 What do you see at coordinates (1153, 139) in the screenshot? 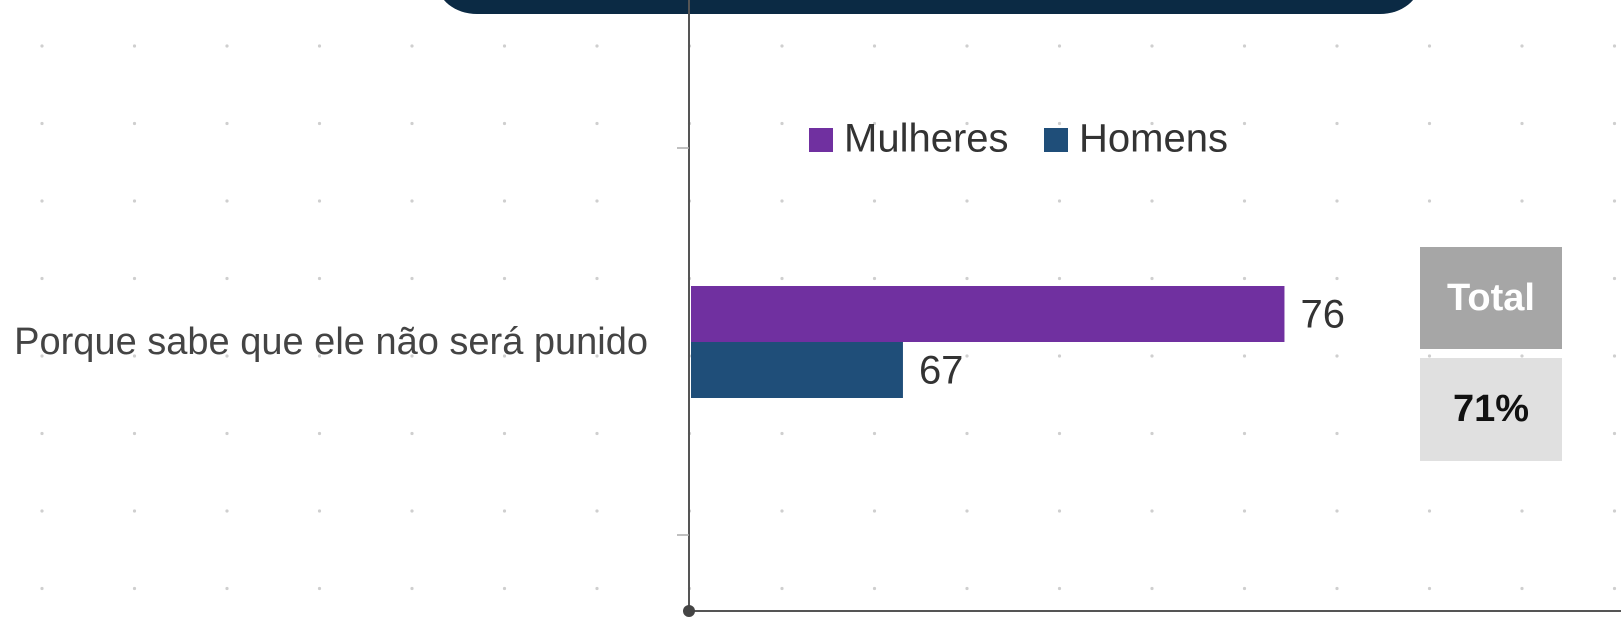
I see `legend-label: Homens` at bounding box center [1153, 139].